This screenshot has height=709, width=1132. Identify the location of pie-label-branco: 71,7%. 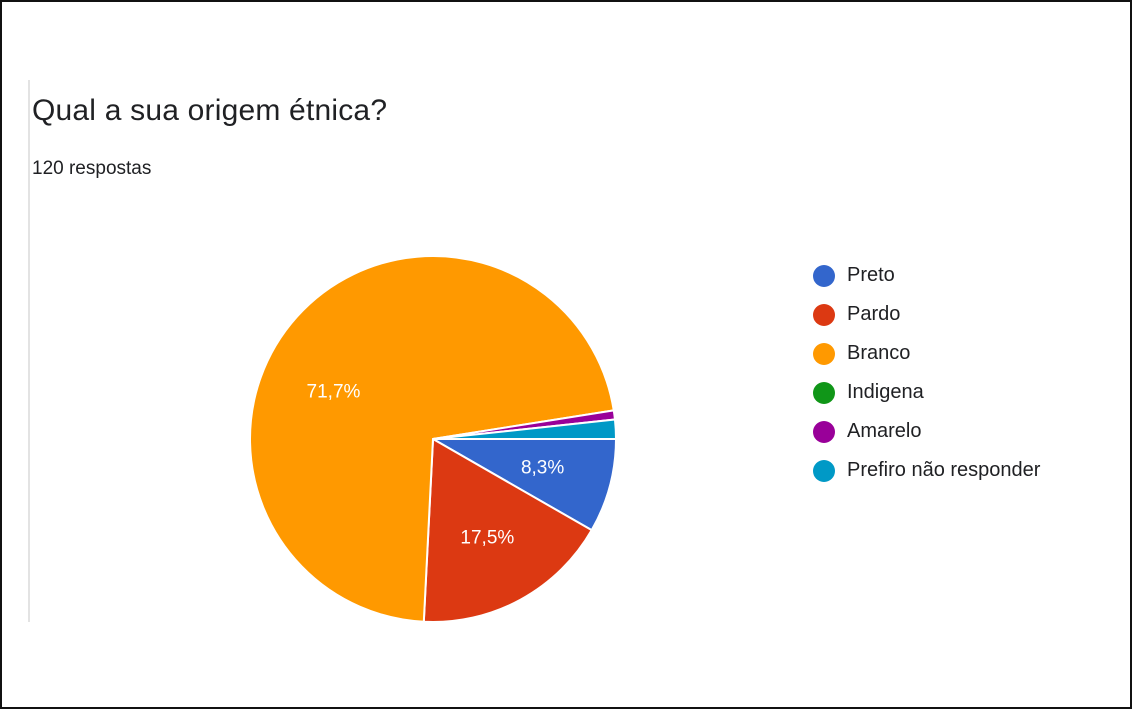
(334, 392).